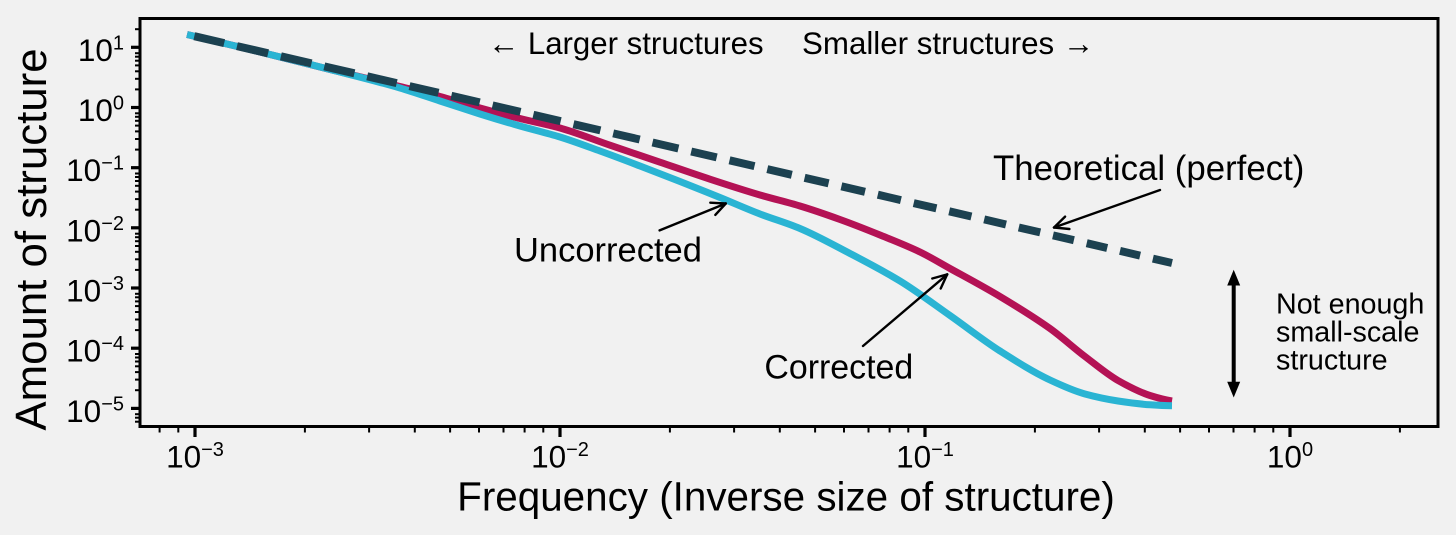  What do you see at coordinates (838, 368) in the screenshot?
I see `svg-text: Corrected` at bounding box center [838, 368].